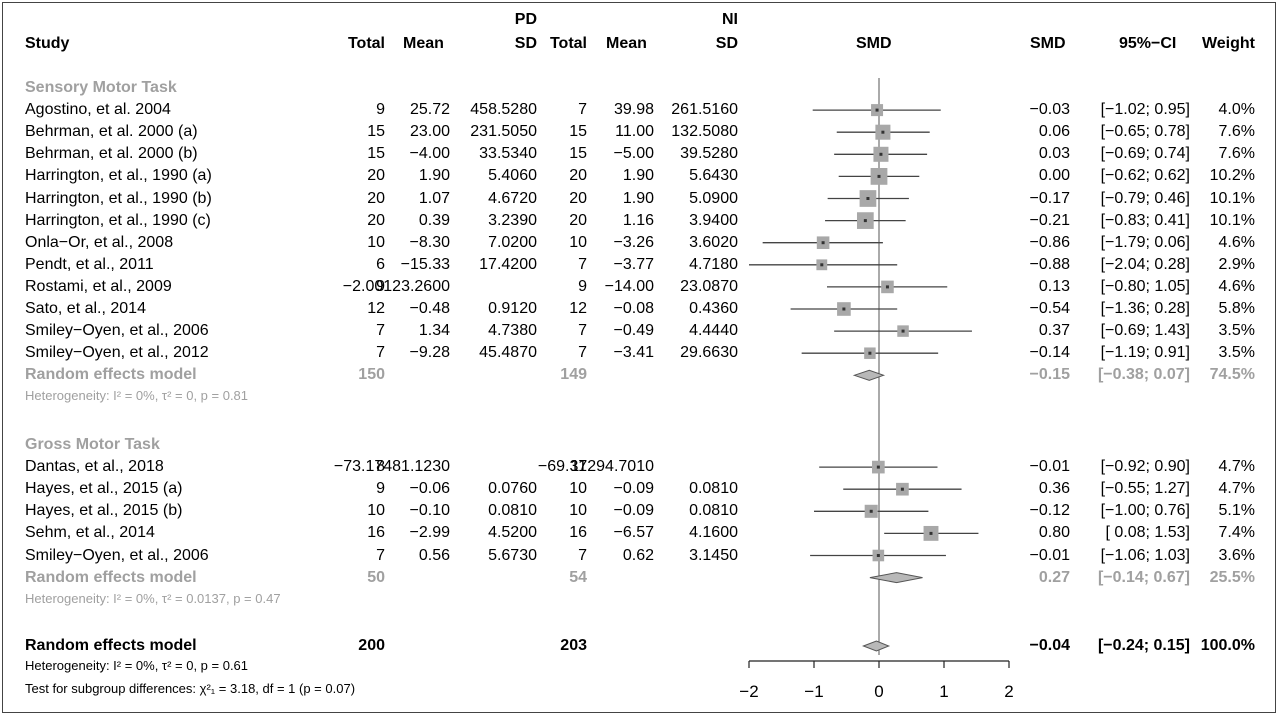 Image resolution: width=1280 pixels, height=717 pixels. Describe the element at coordinates (512, 220) in the screenshot. I see `pd-sd: 3.2390` at that location.